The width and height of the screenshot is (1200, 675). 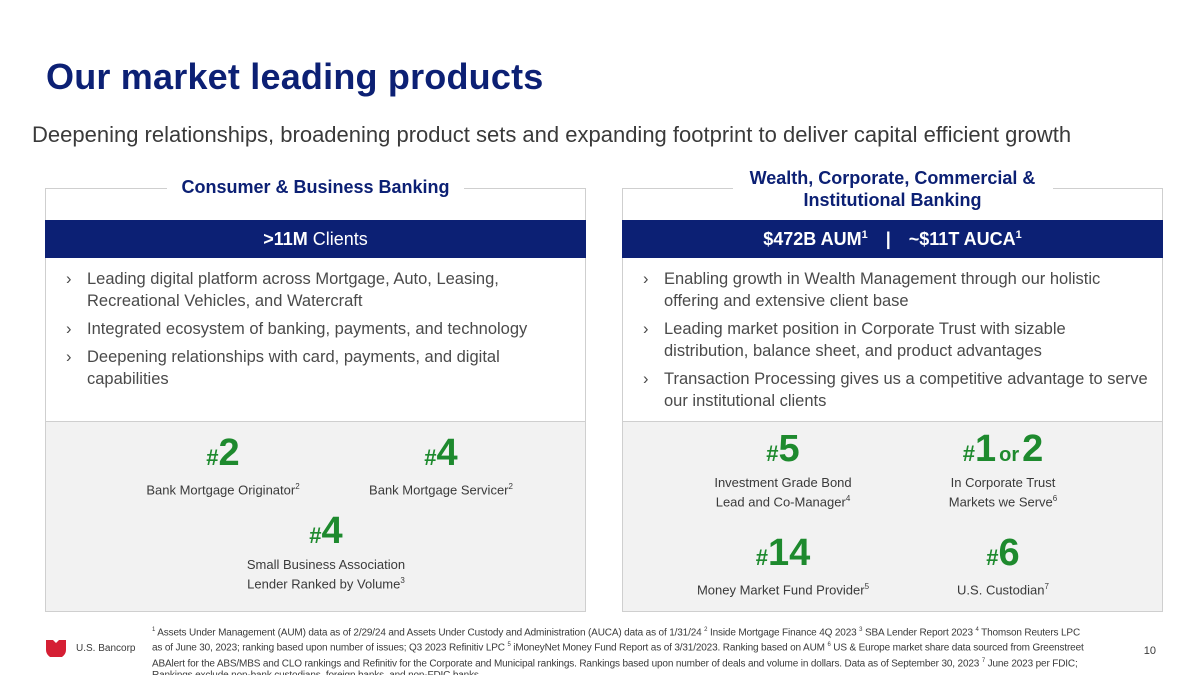 I want to click on banner-auca: ~$11T AUCA1, so click(x=965, y=238).